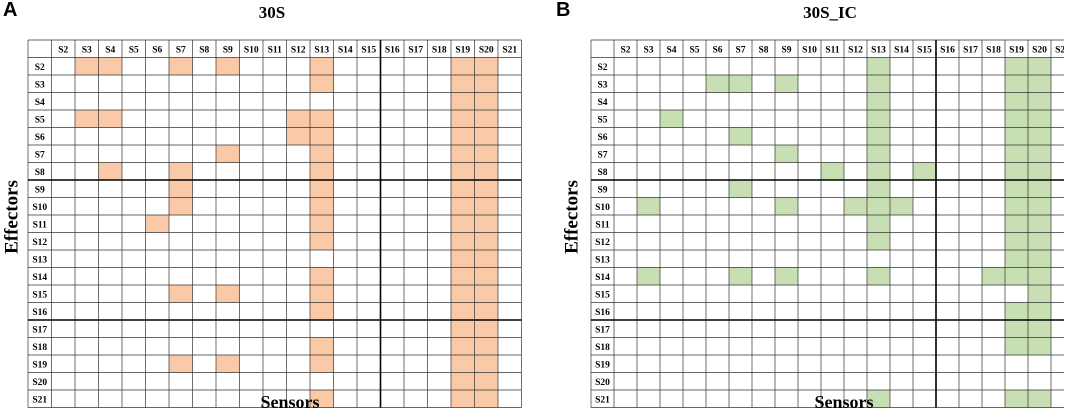 Image resolution: width=1065 pixels, height=413 pixels. What do you see at coordinates (486, 364) in the screenshot?
I see `cell-a-s19-s20` at bounding box center [486, 364].